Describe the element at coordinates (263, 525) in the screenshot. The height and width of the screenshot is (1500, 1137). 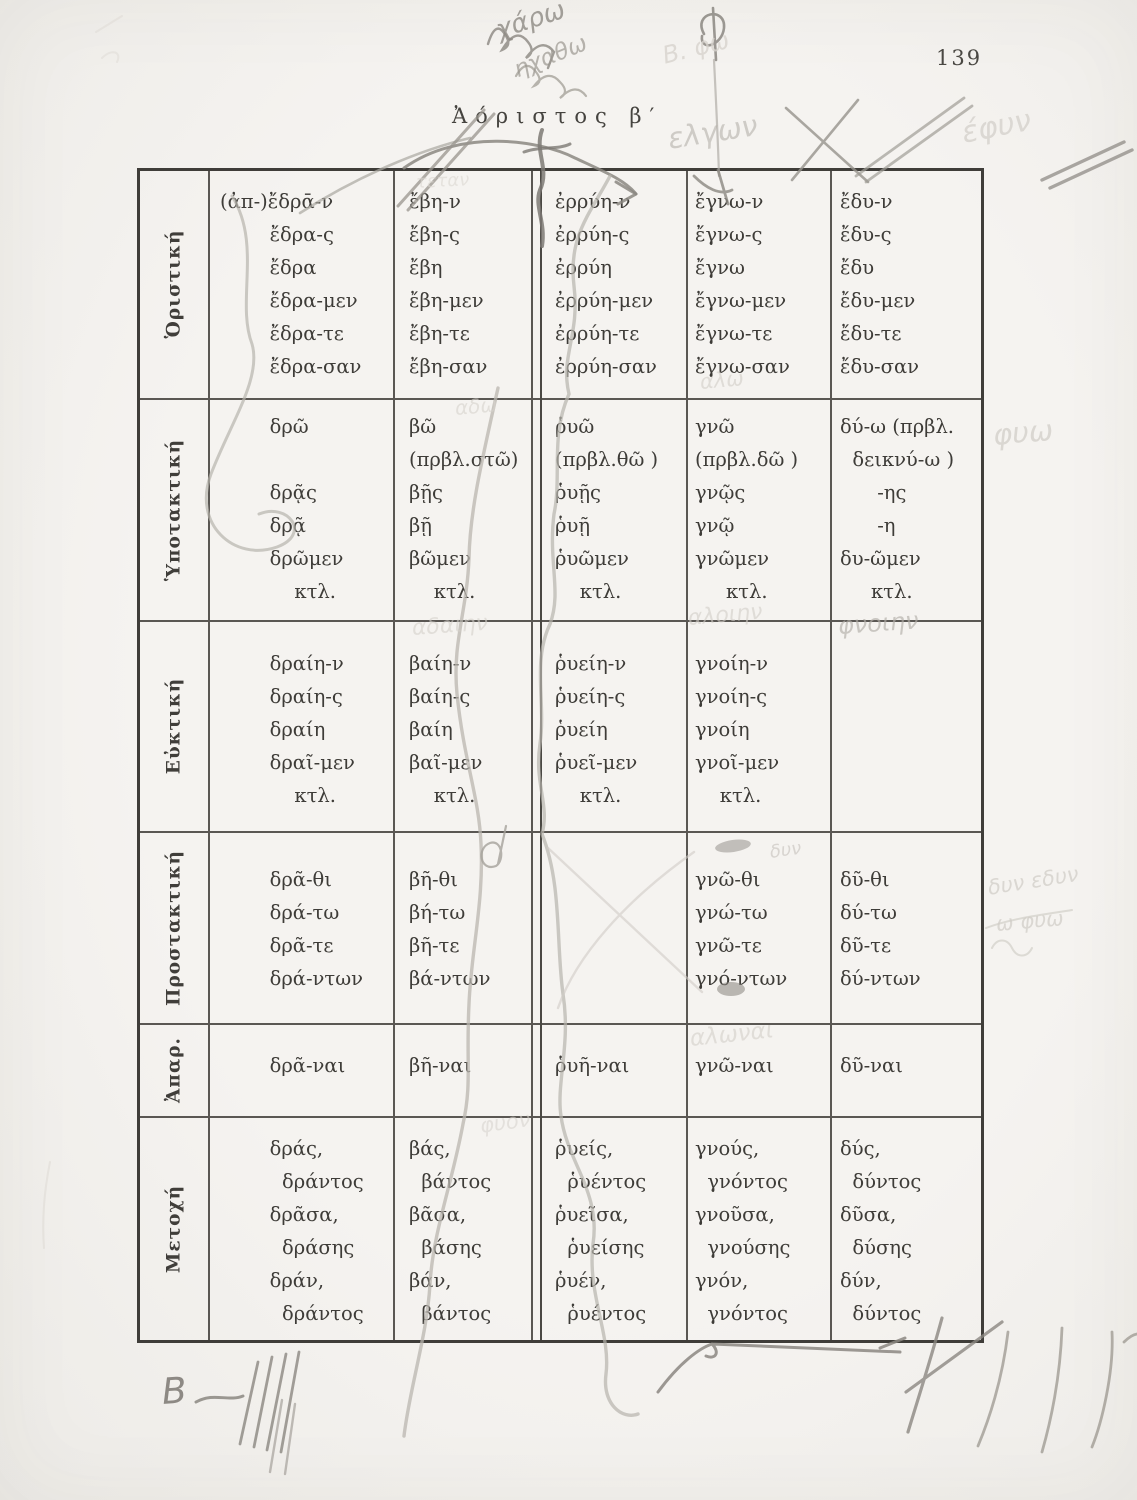
I see `verb-form-line: δρᾷ` at that location.